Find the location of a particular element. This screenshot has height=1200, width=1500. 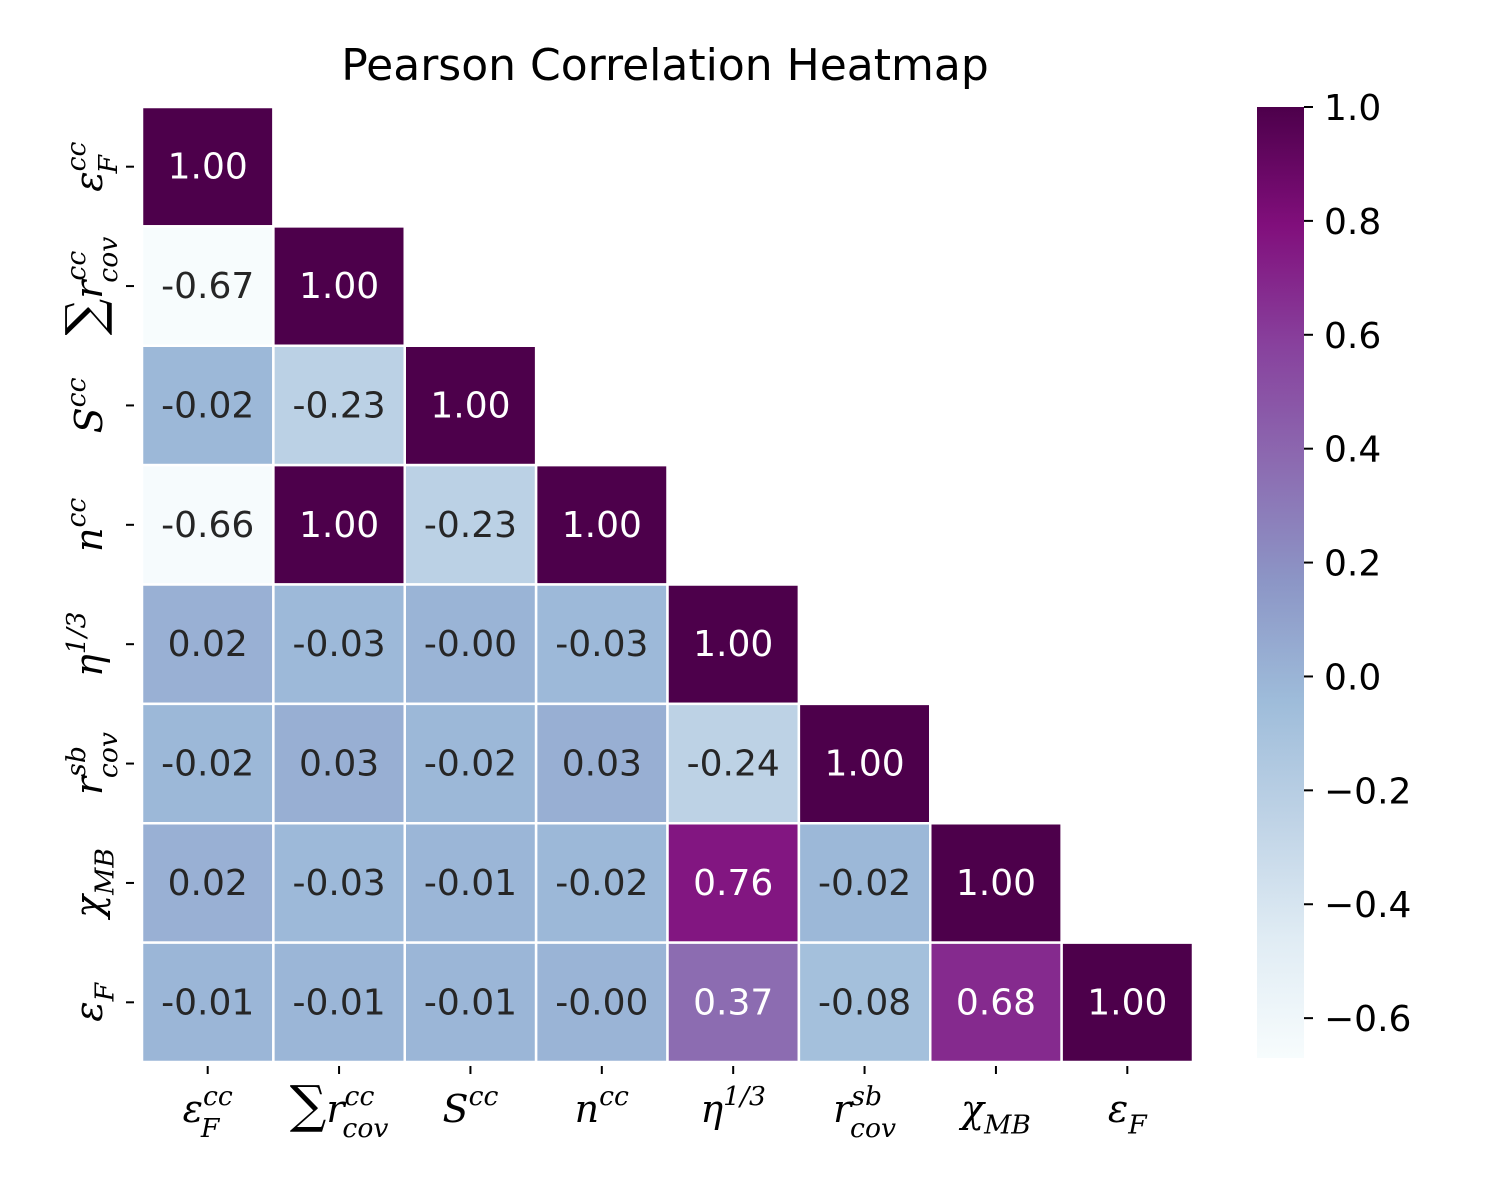

x-axis-labels: εcc F ∑rcc cov Scc ncc η1/3 rsb cov χMB εF is located at coordinates (665, 1105).